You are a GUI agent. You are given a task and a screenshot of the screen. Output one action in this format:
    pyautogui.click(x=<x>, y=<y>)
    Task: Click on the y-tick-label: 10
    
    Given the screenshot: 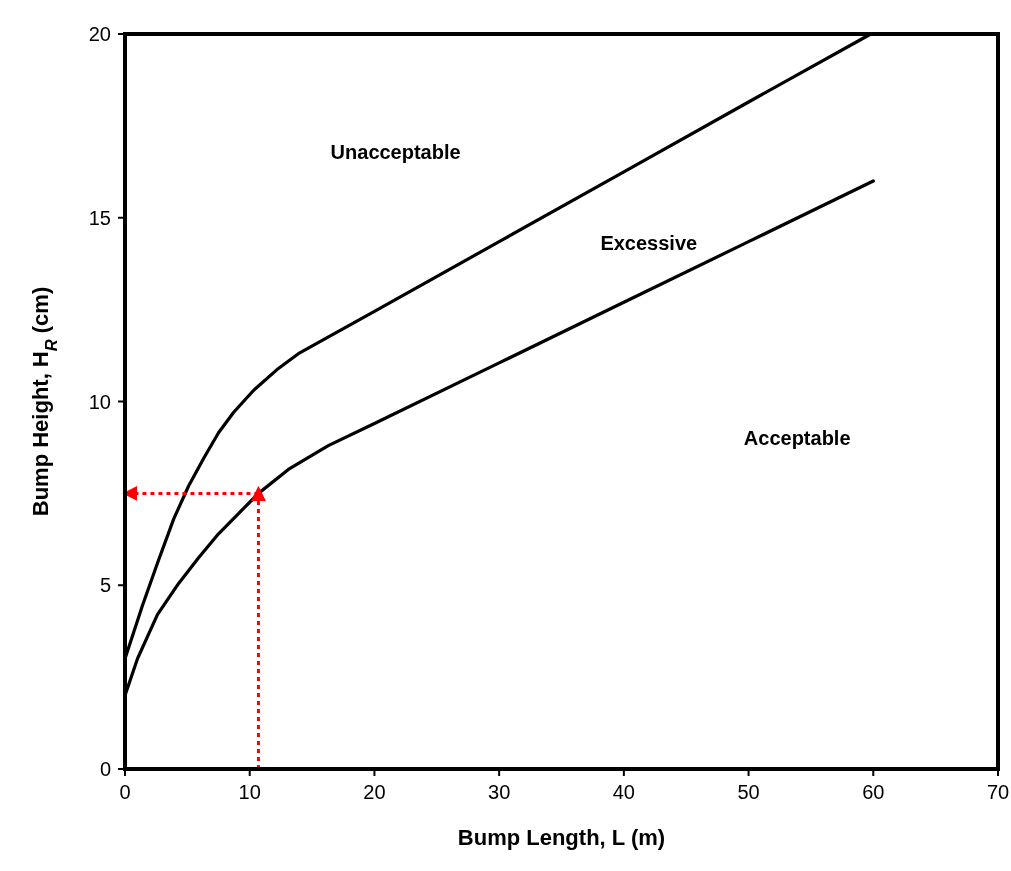 What is the action you would take?
    pyautogui.click(x=99, y=401)
    